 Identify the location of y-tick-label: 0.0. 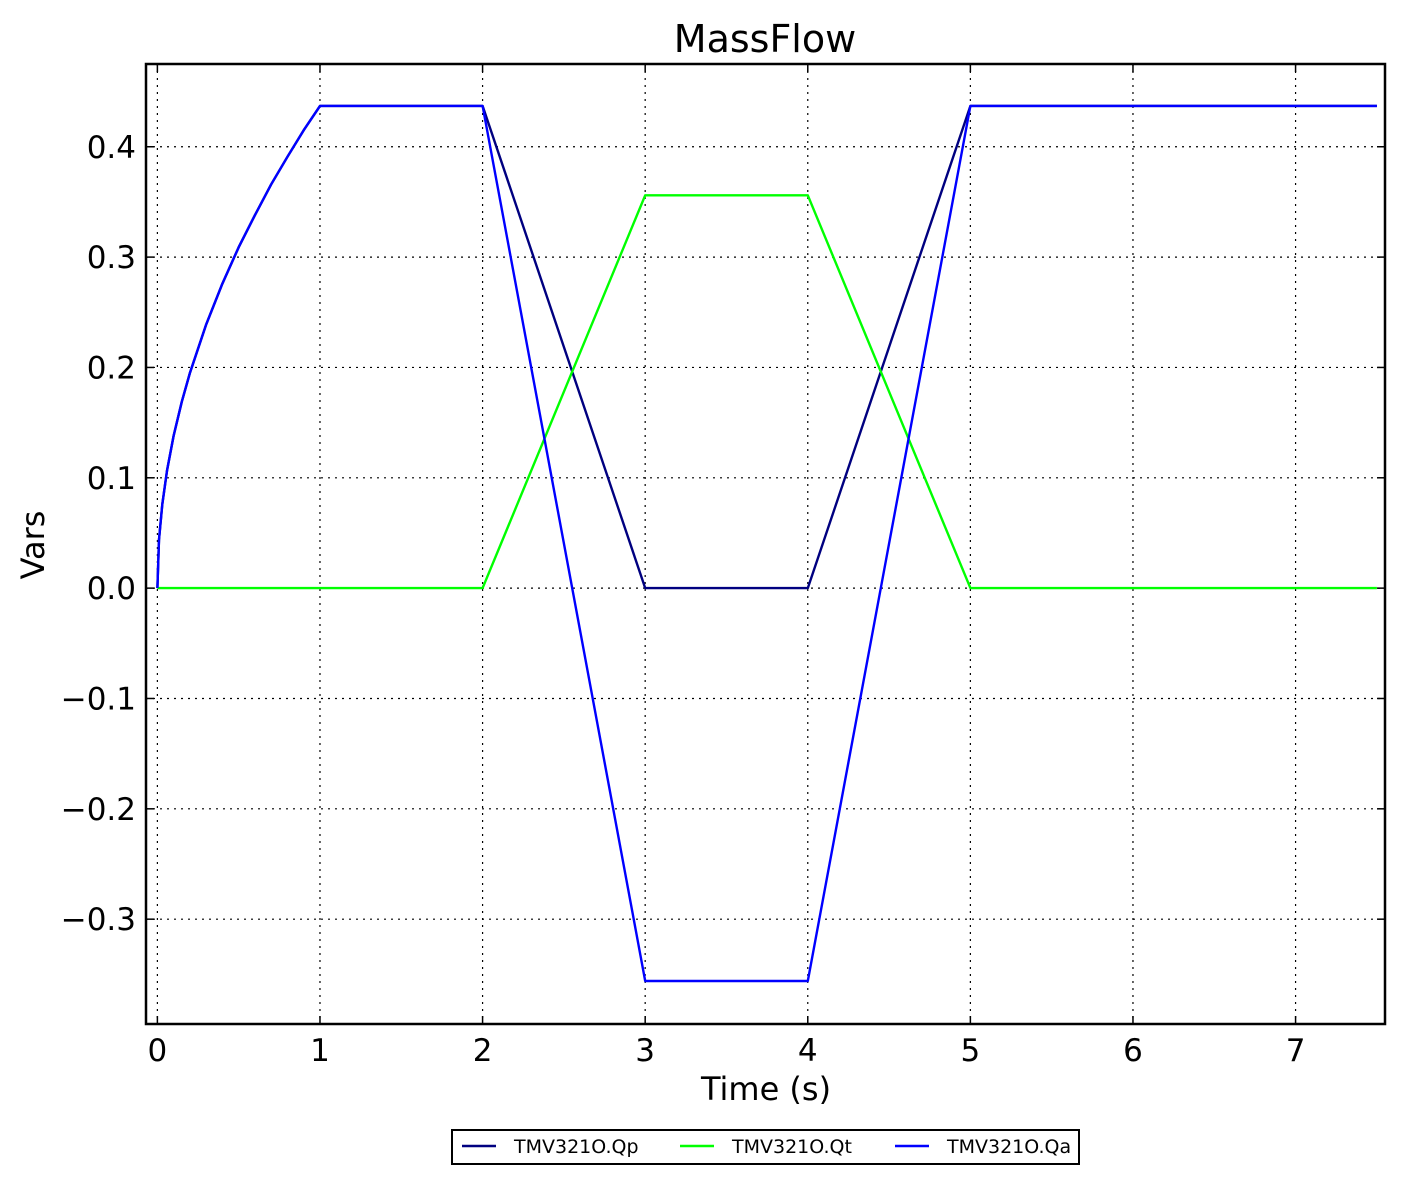
(111, 589).